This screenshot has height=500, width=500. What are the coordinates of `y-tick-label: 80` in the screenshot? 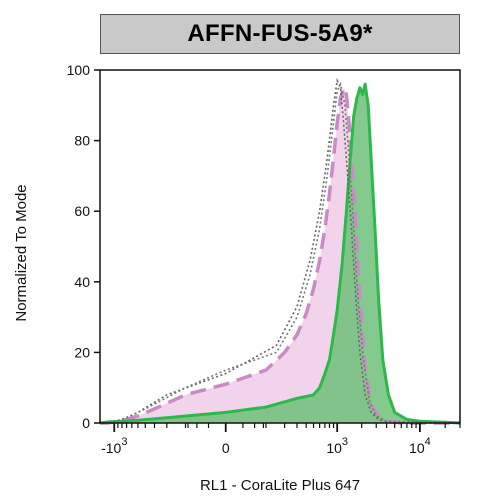 It's located at (82, 141).